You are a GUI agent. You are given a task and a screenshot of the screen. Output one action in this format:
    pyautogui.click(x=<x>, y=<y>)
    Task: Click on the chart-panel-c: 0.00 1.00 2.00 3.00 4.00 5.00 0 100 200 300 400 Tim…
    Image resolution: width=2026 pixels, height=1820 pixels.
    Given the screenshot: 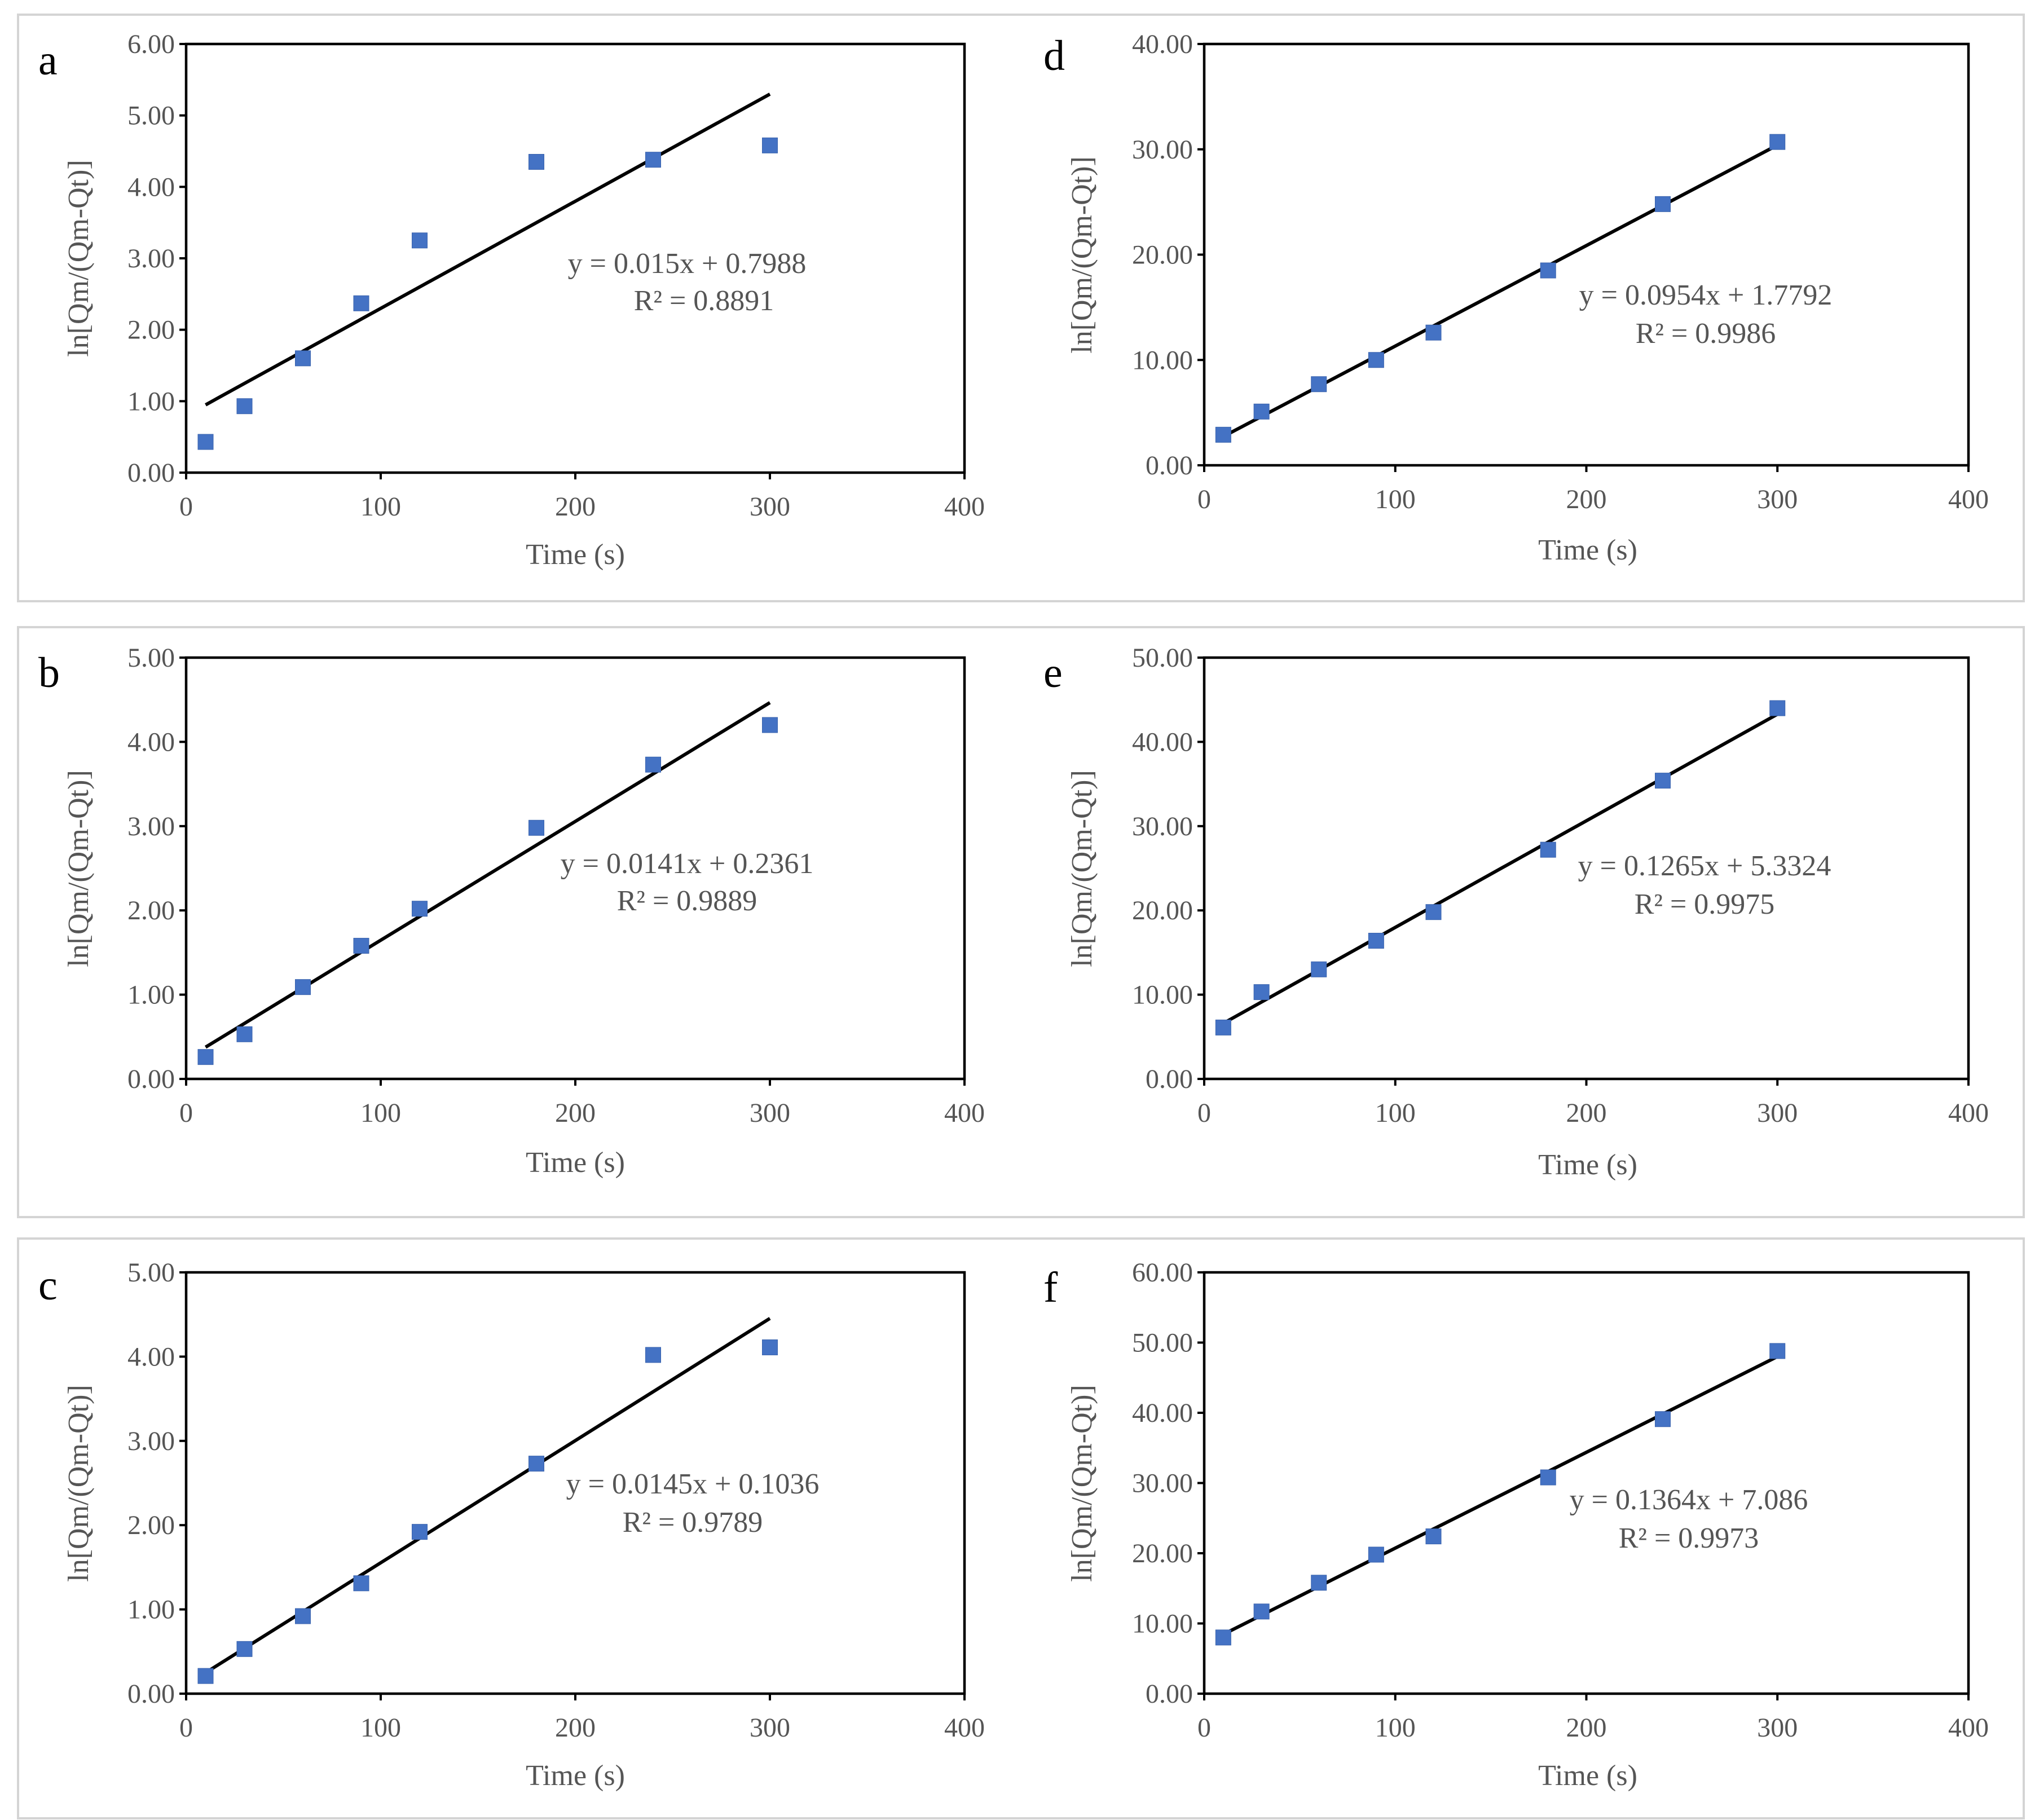 What is the action you would take?
    pyautogui.click(x=511, y=1525)
    